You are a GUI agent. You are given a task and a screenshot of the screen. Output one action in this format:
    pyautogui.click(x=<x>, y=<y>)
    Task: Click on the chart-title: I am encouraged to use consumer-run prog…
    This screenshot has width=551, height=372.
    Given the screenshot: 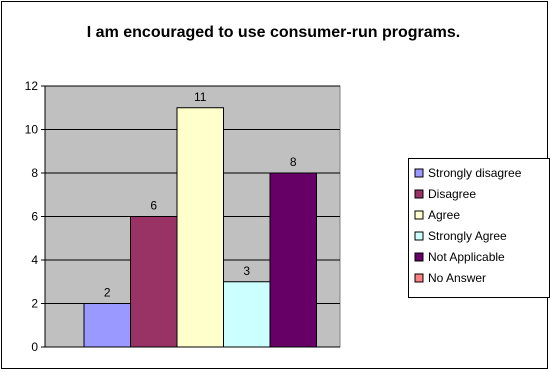 What is the action you would take?
    pyautogui.click(x=273, y=32)
    